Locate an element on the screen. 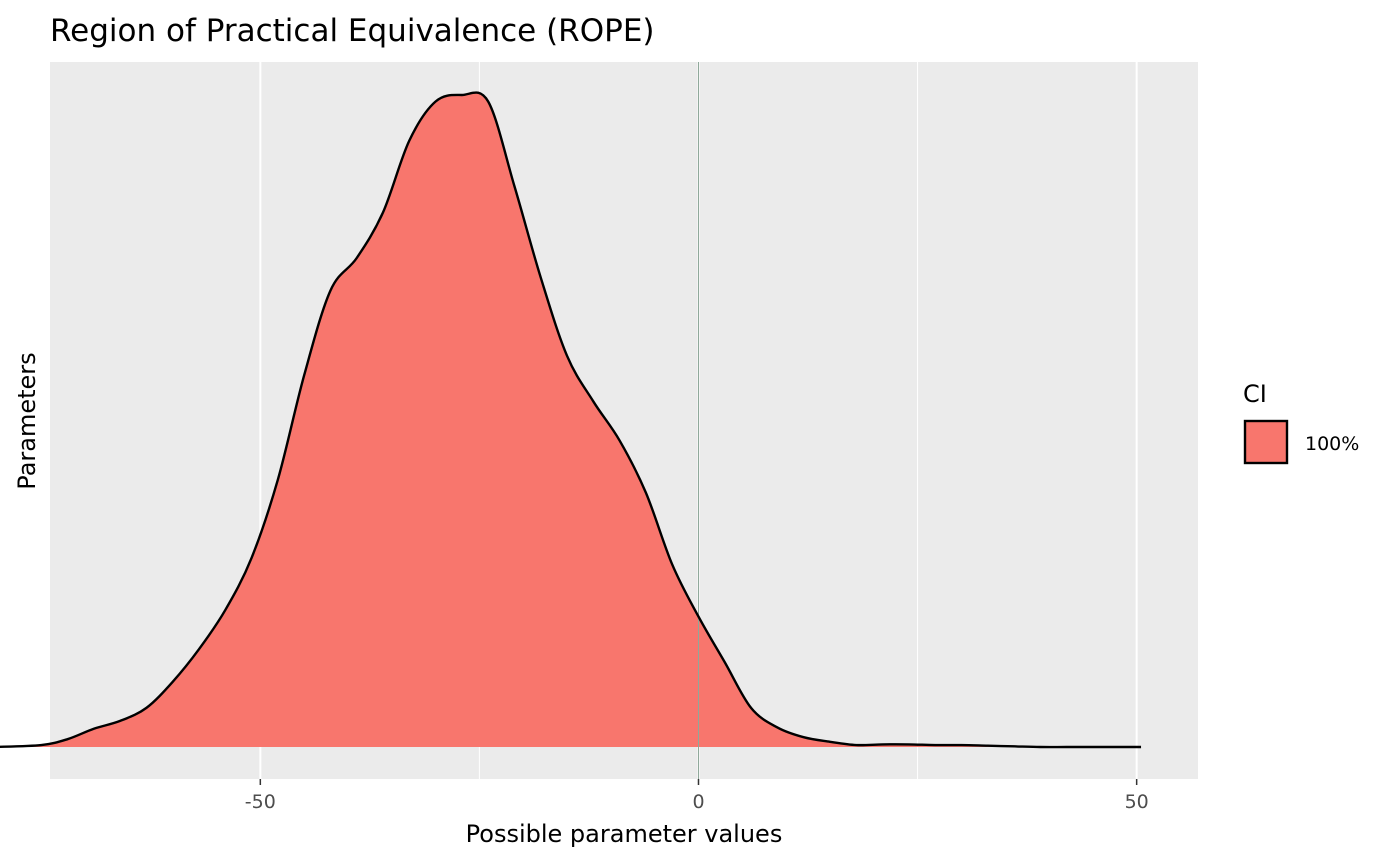 The image size is (1400, 865). legend-label-100: 100% is located at coordinates (1332, 444).